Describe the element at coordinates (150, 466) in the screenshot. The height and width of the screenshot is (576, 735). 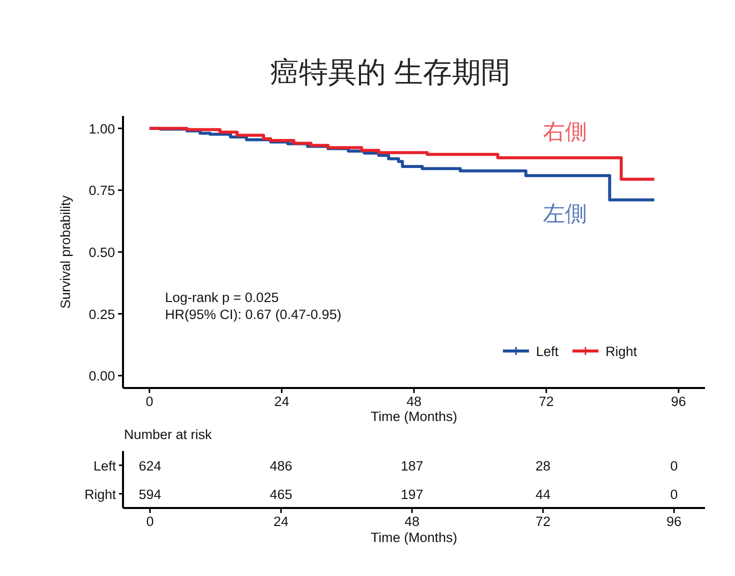
I see `data-label: 624` at that location.